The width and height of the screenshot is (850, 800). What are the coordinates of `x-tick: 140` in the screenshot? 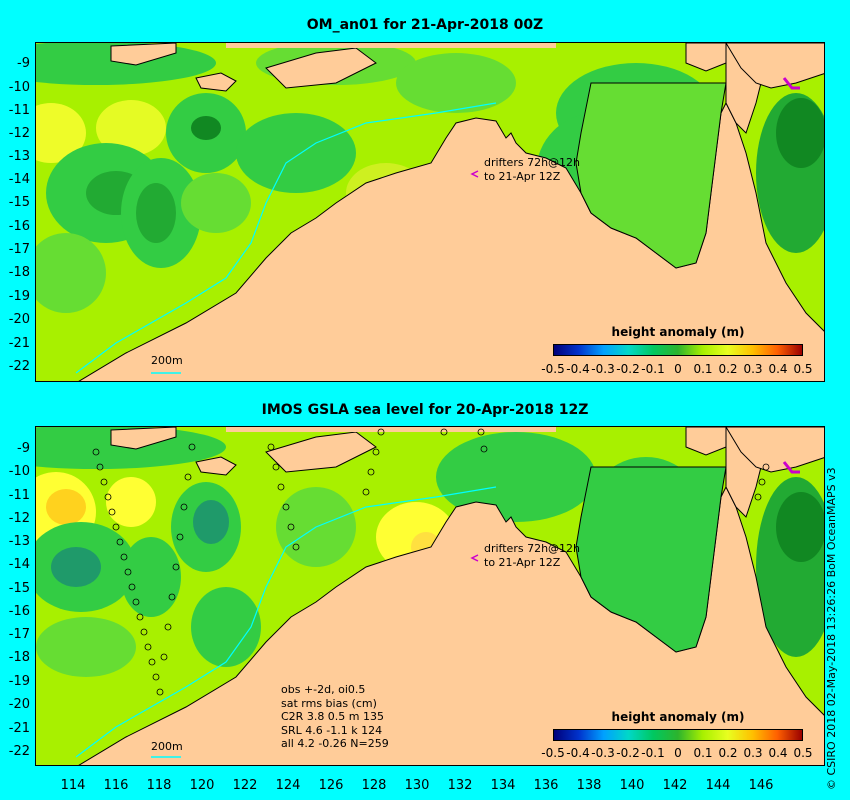 It's located at (632, 785).